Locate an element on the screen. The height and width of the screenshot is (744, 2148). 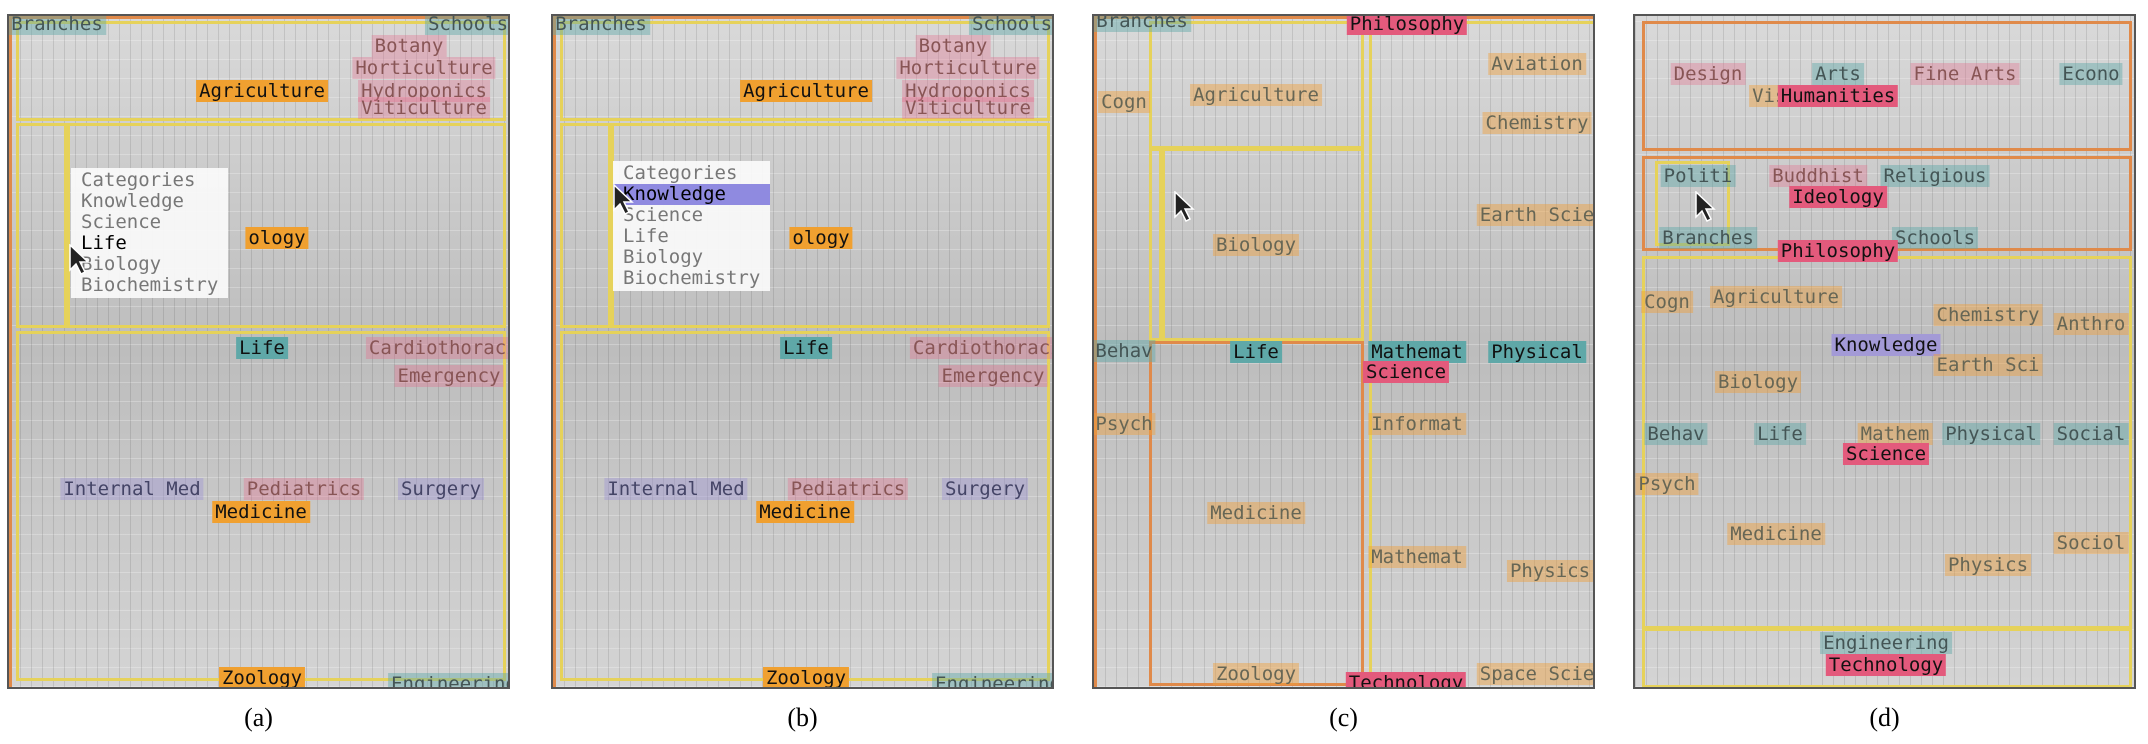
node-label: Mathem is located at coordinates (1895, 434).